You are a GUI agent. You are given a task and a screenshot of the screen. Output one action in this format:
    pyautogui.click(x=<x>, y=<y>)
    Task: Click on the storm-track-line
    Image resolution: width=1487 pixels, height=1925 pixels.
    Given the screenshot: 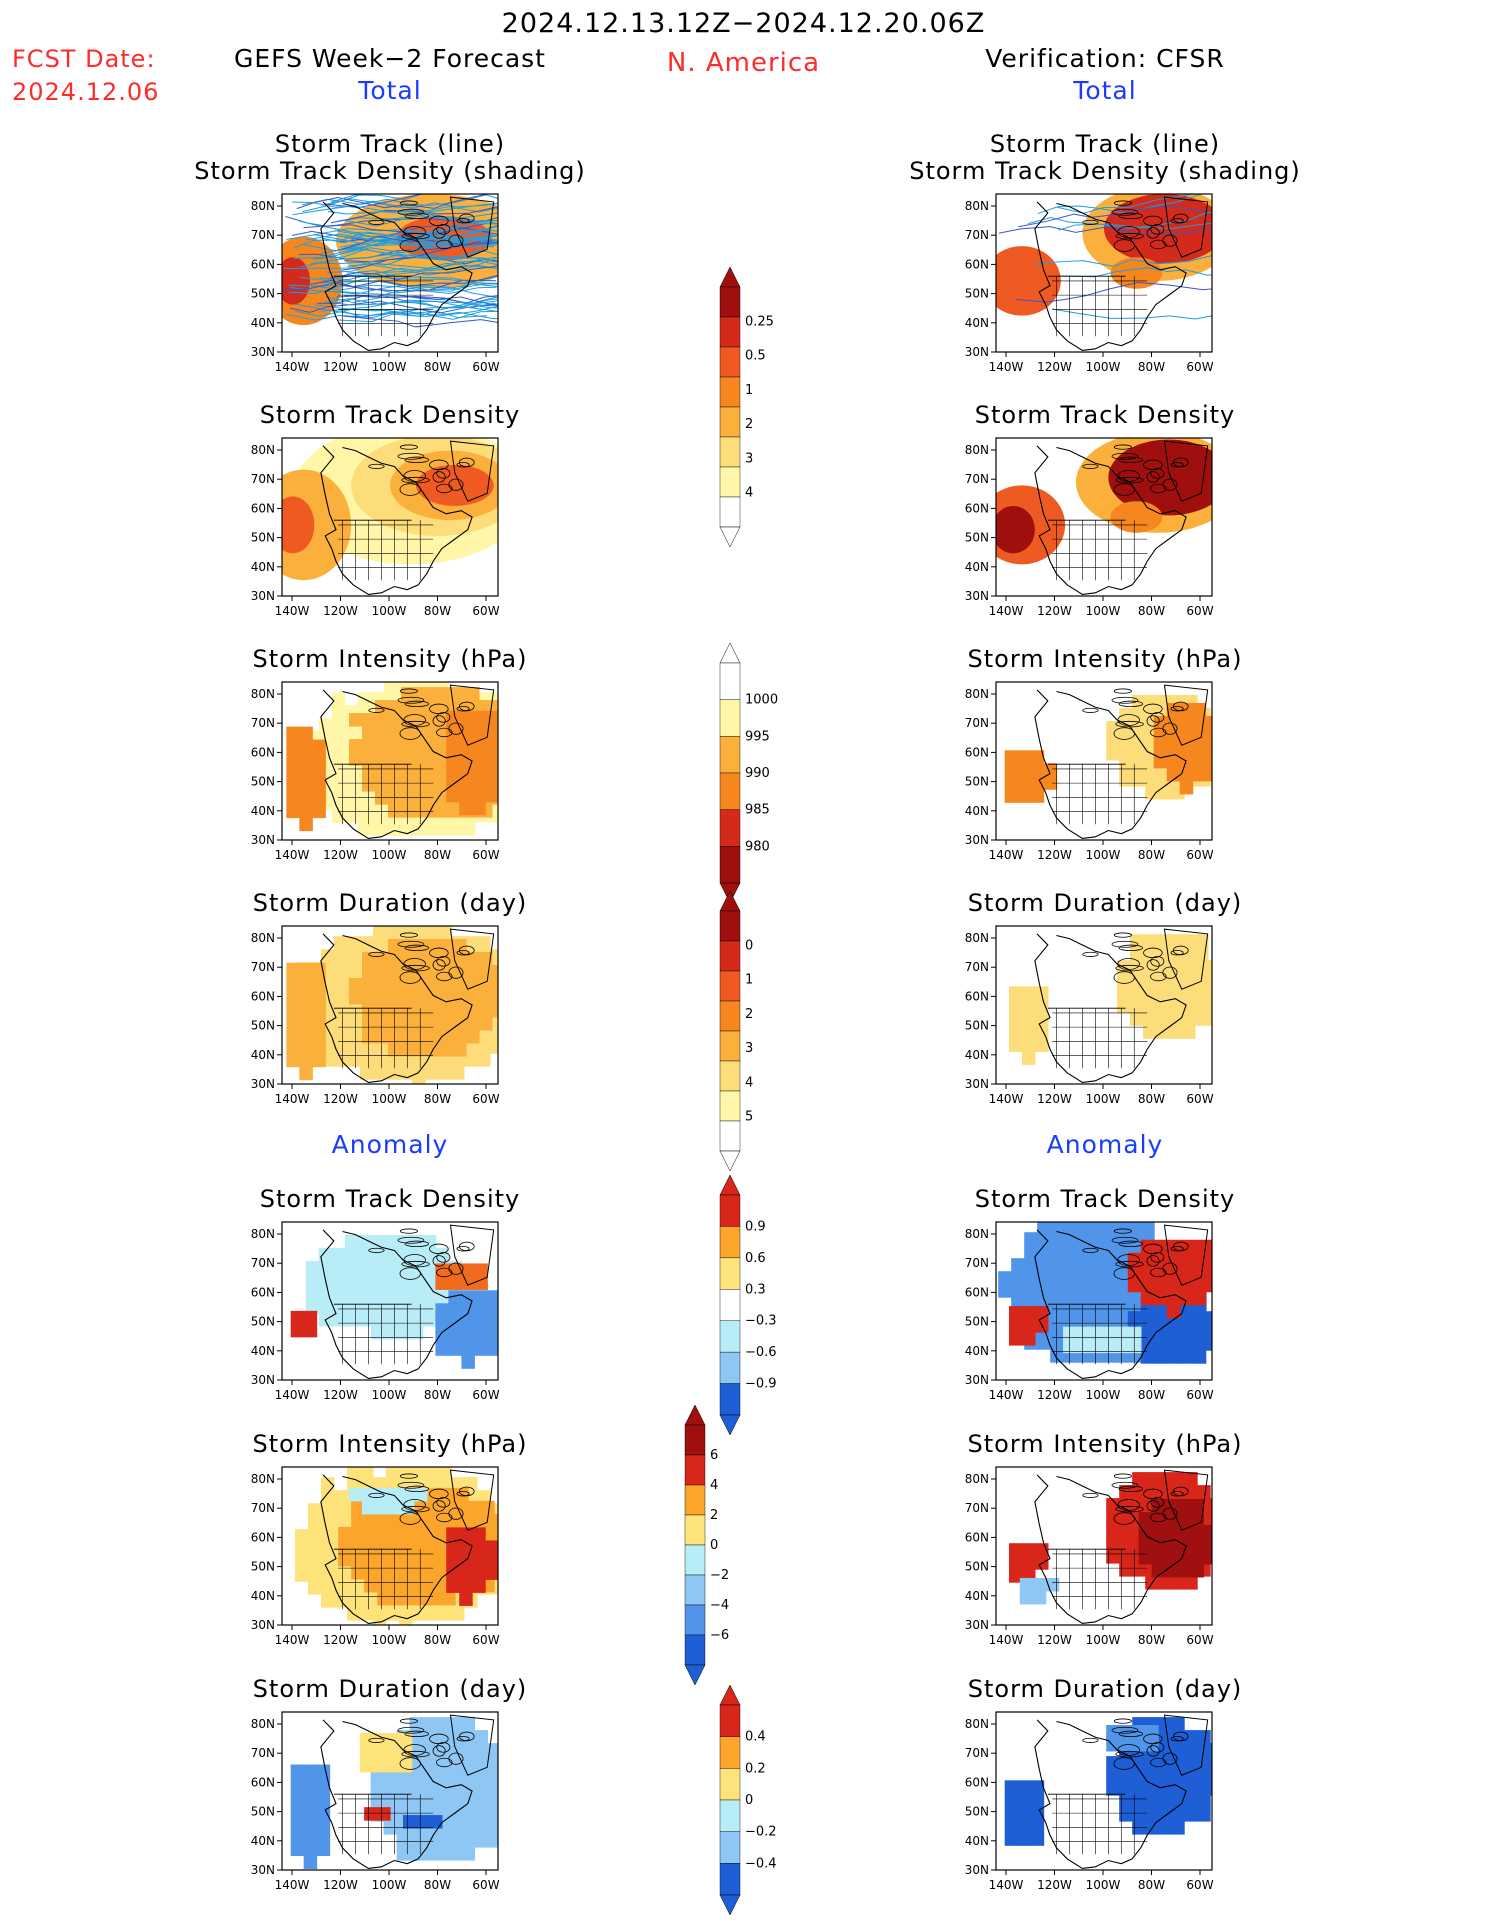 What is the action you would take?
    pyautogui.click(x=1114, y=292)
    